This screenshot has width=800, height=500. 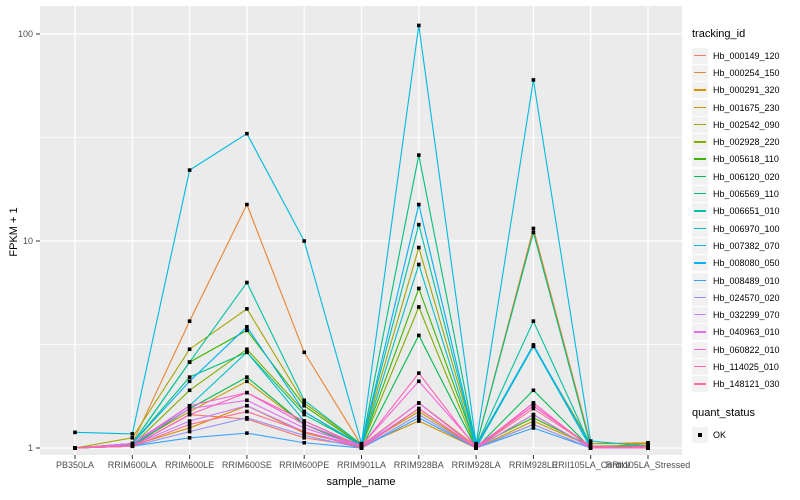 I want to click on legend-item-Hb_005618_110: Hb_005618_110, so click(x=745, y=159).